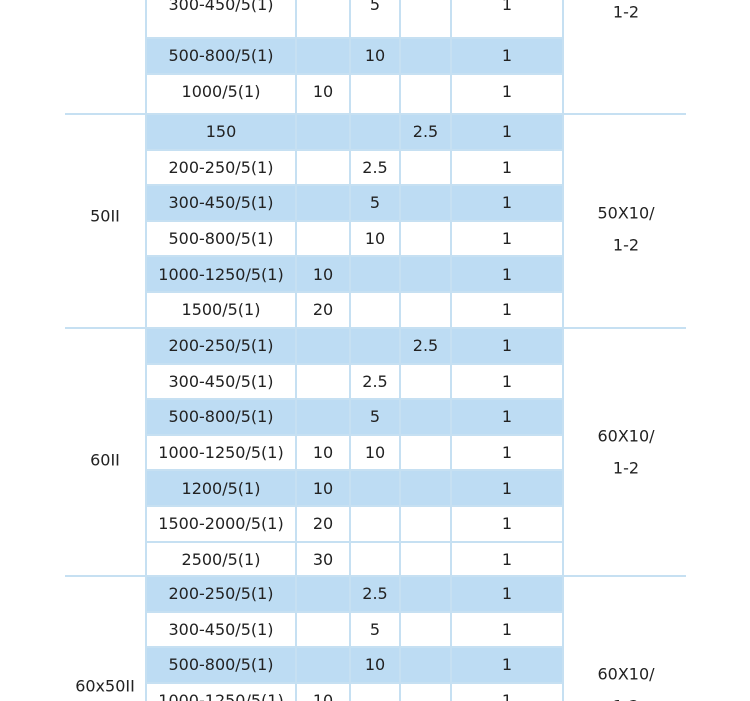 Image resolution: width=750 pixels, height=701 pixels. Describe the element at coordinates (105, 460) in the screenshot. I see `group-label: 60II` at that location.